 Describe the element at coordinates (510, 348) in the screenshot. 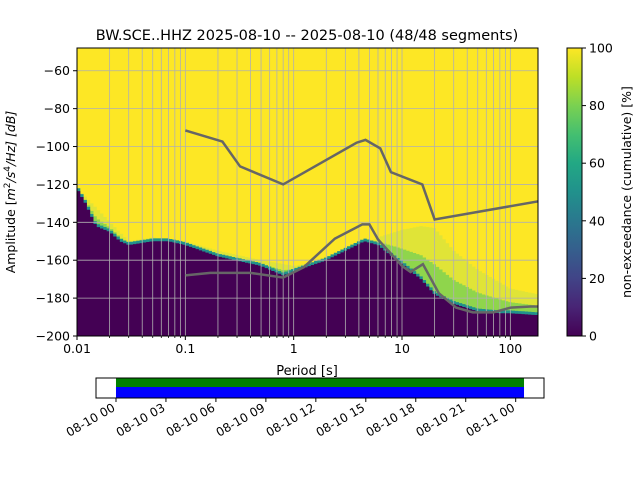

I see `x-tick-label: 100` at that location.